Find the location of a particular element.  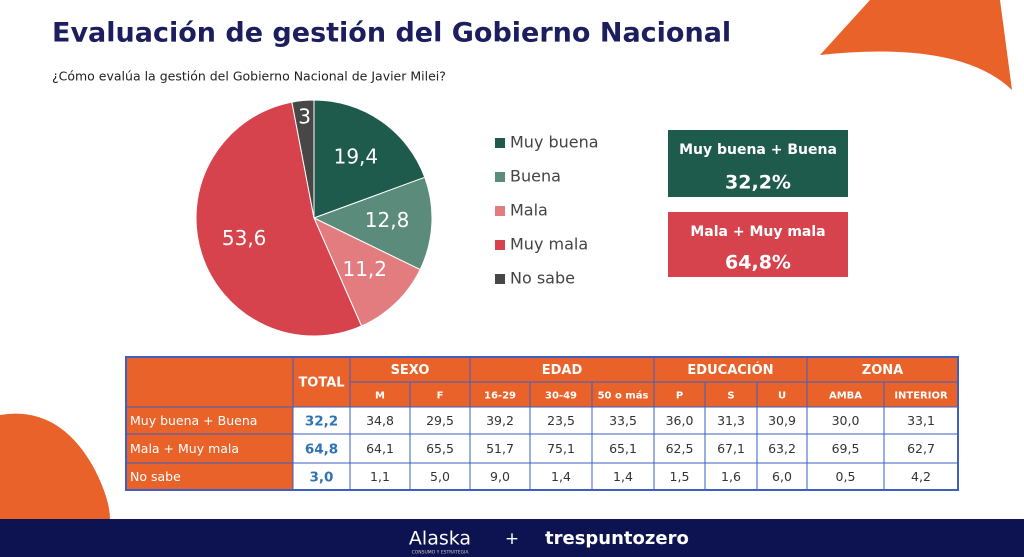

table-text: 16-29 is located at coordinates (500, 396).